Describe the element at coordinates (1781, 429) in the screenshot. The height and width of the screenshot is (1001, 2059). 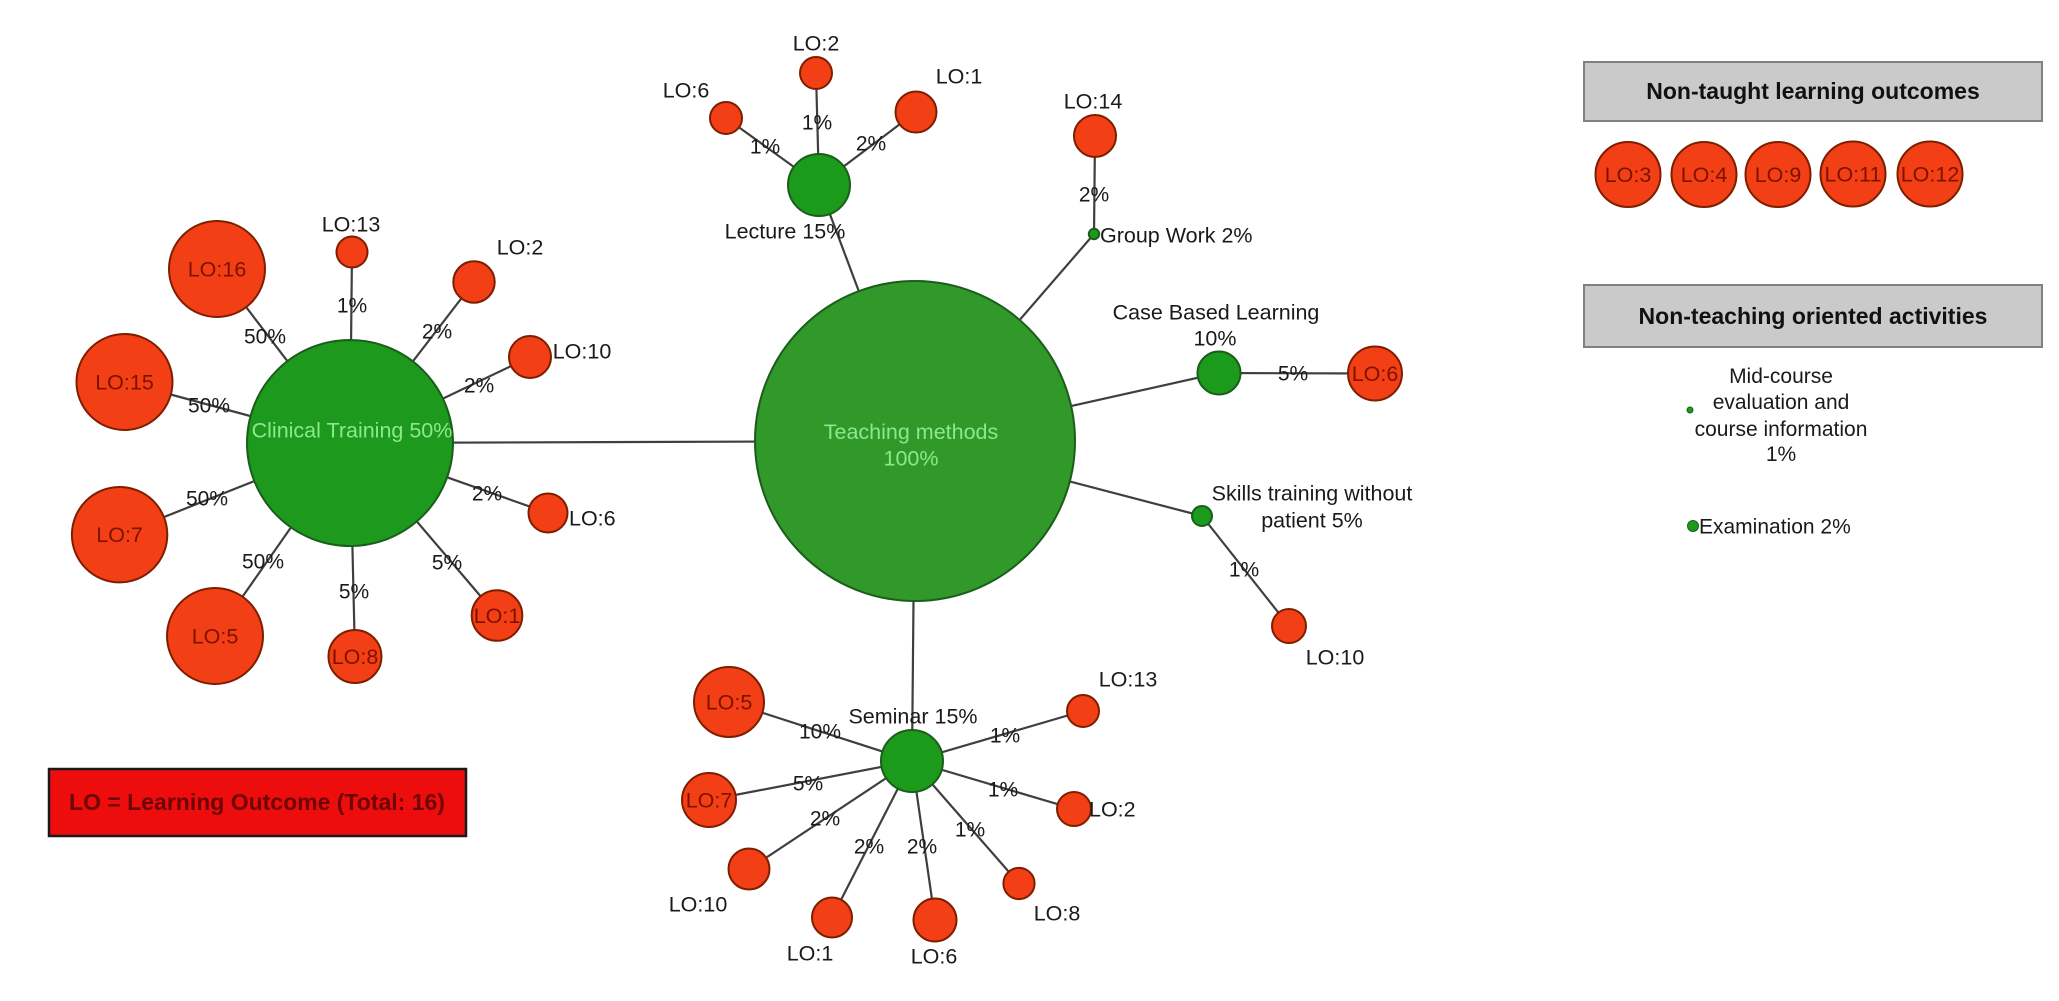
I see `svg-text: course information` at that location.